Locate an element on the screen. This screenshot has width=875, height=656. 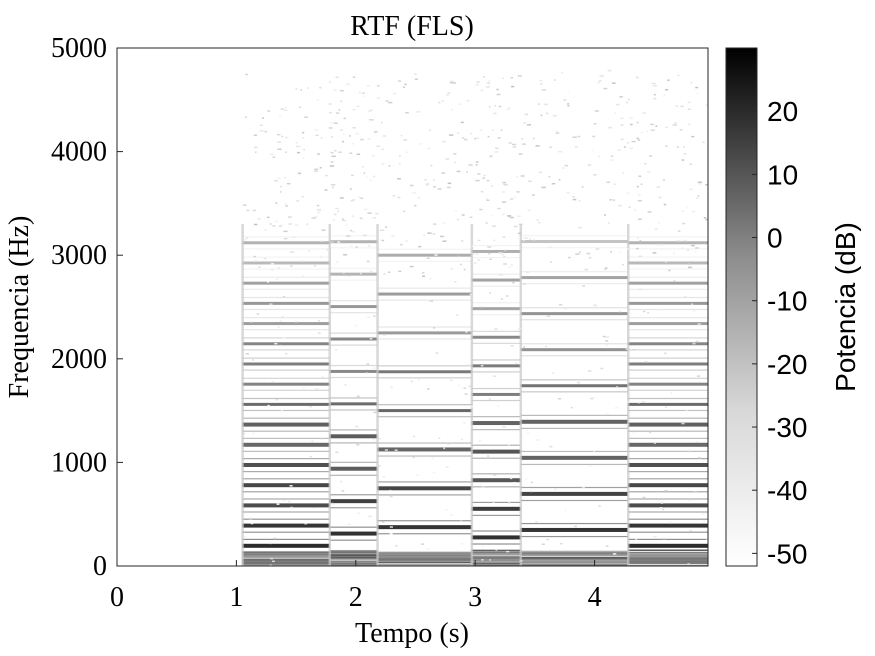
x-axis-label: Tempo (s) is located at coordinates (412, 633).